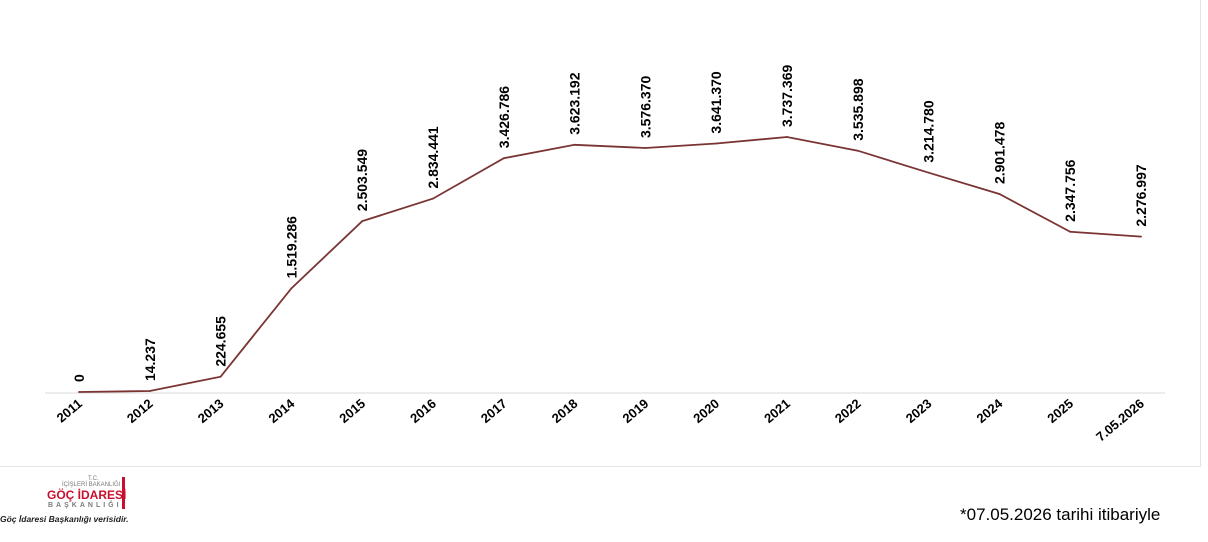 This screenshot has height=542, width=1208. What do you see at coordinates (636, 411) in the screenshot?
I see `x-tick-label: 2019` at bounding box center [636, 411].